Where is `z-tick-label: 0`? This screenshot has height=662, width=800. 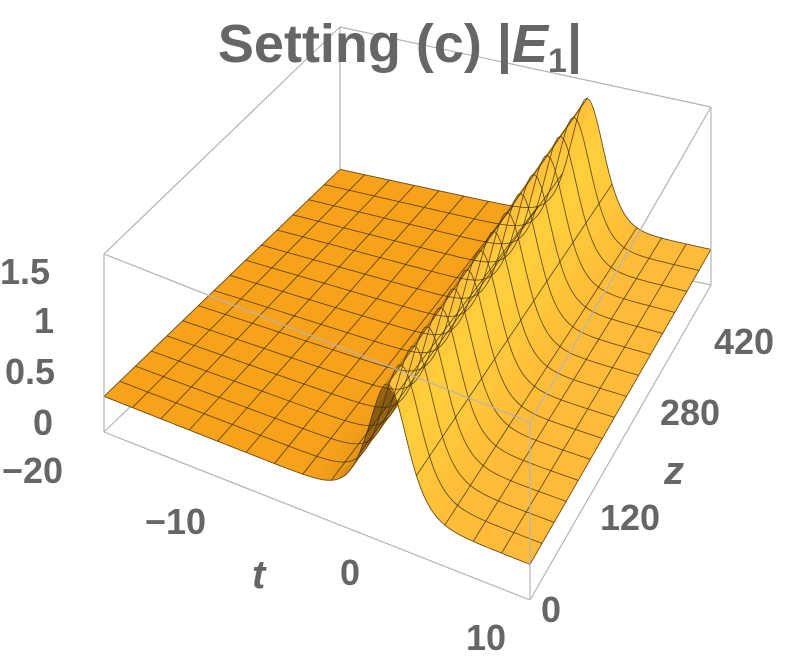 z-tick-label: 0 is located at coordinates (43, 422).